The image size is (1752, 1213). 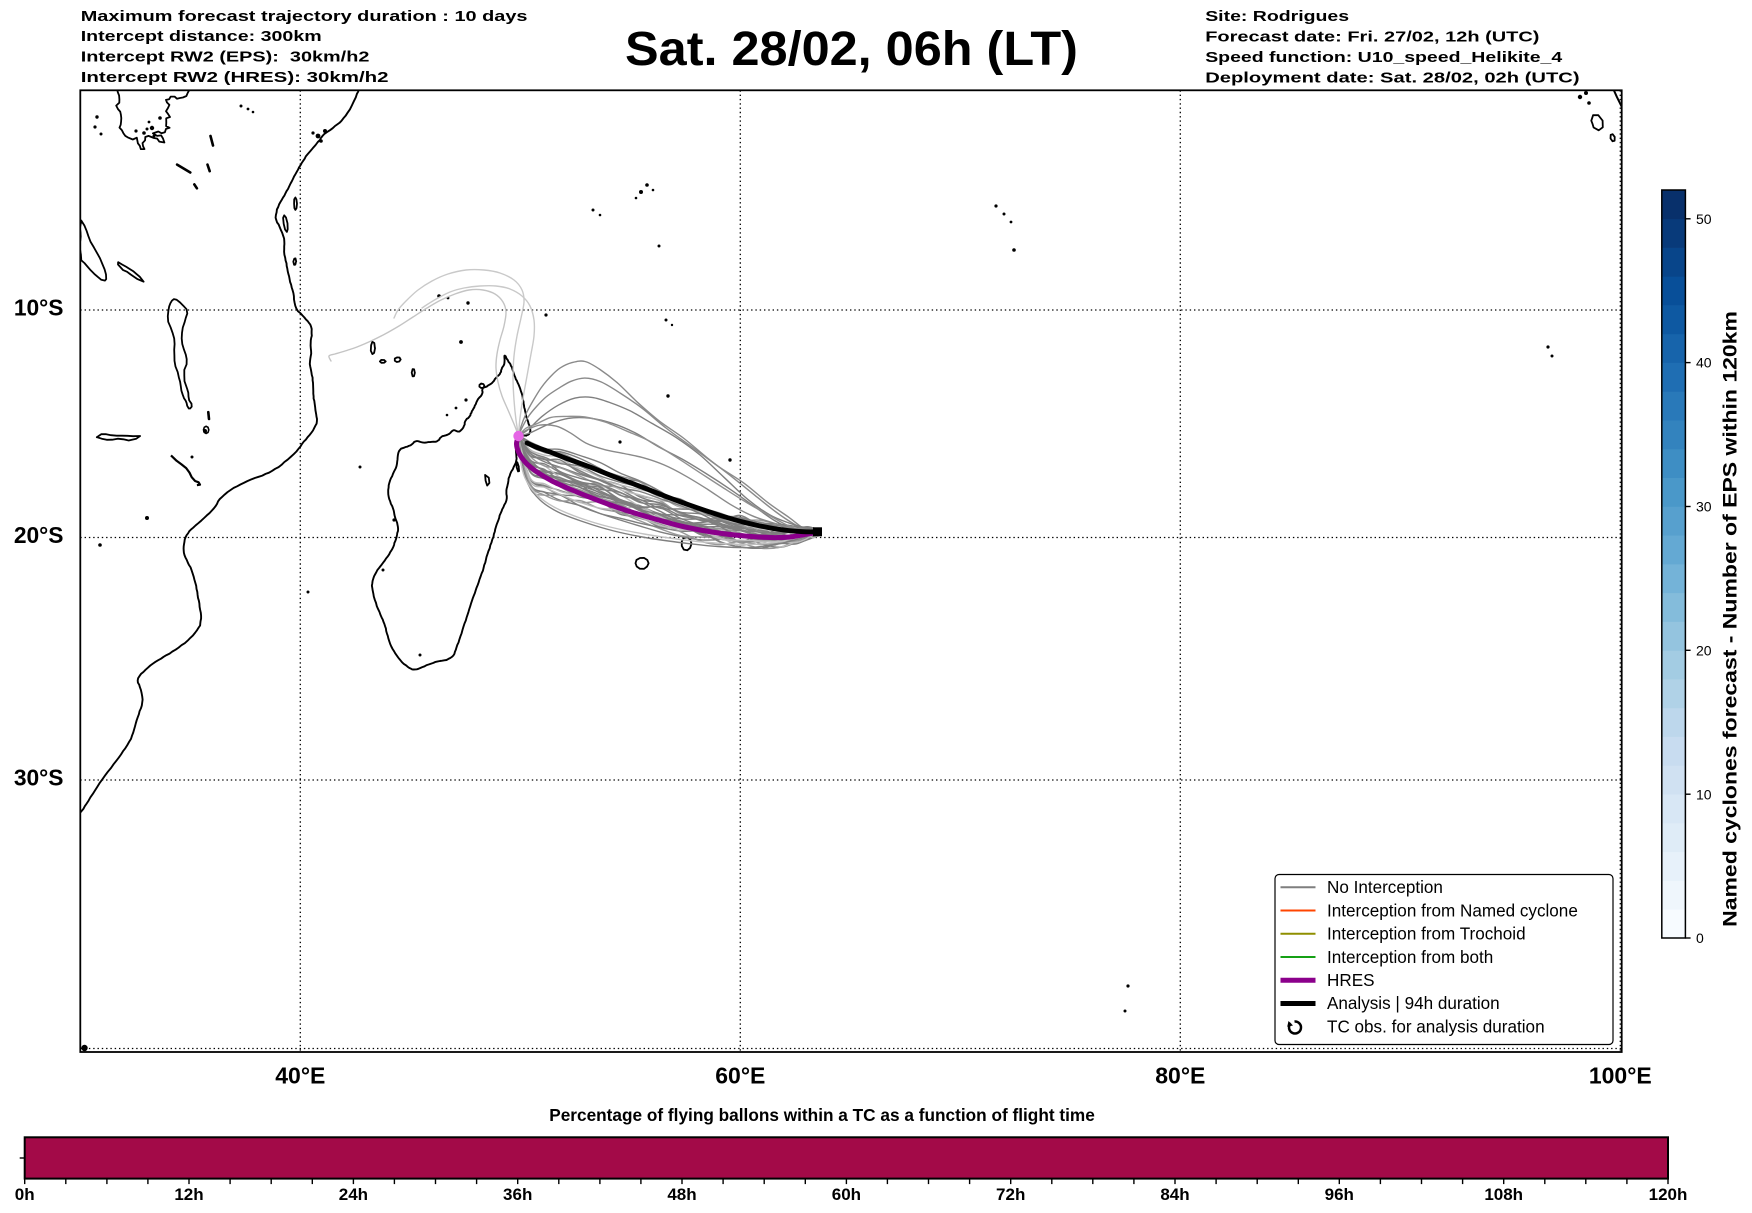 I want to click on svg-text: TC obs. for analysis duration, so click(x=1436, y=1027).